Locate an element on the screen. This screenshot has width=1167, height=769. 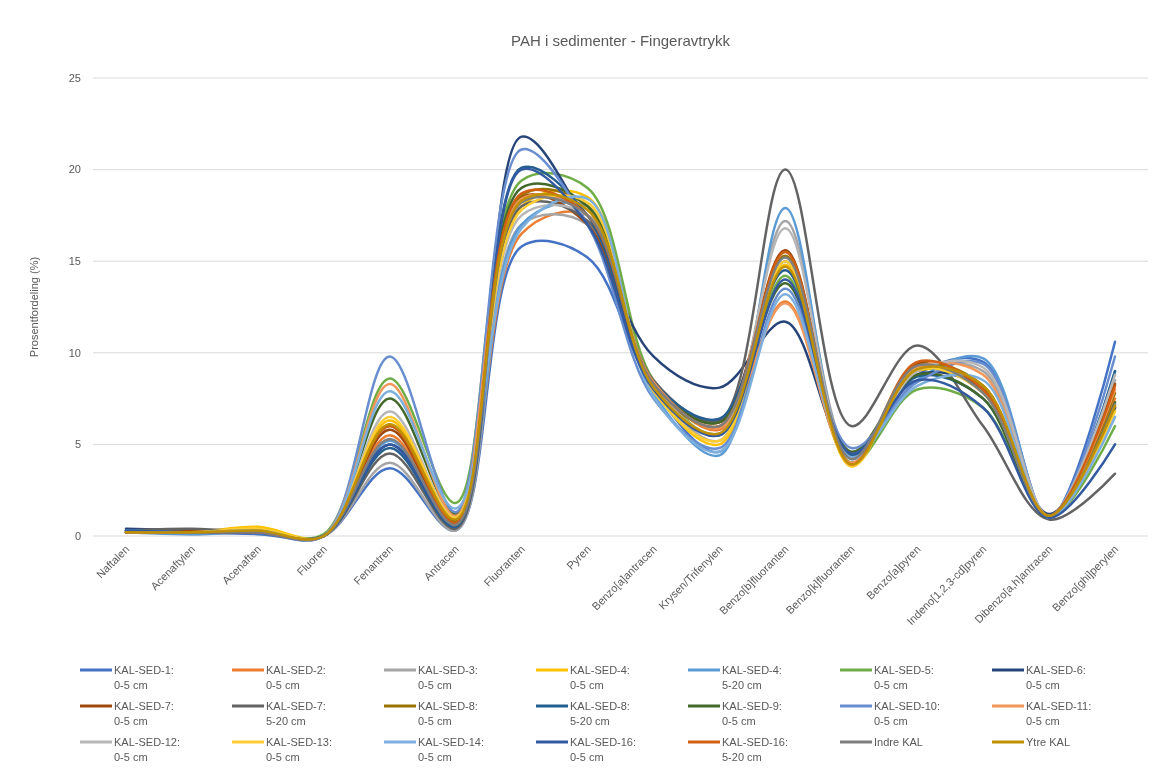
y-tick-label: 5 is located at coordinates (77, 444).